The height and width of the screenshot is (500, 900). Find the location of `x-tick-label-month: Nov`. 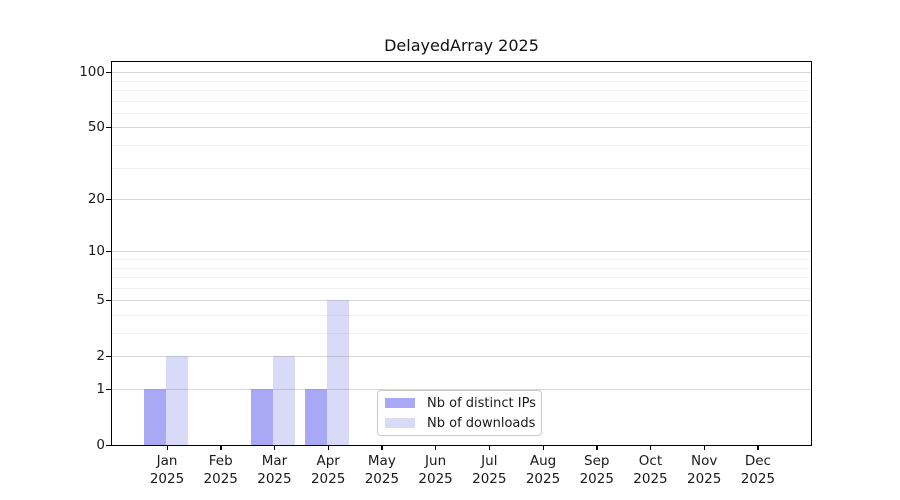

x-tick-label-month: Nov is located at coordinates (704, 461).